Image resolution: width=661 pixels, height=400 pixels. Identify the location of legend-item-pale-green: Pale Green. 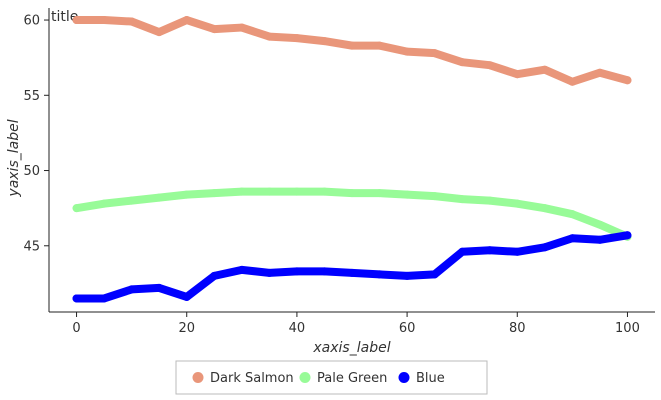
(343, 378).